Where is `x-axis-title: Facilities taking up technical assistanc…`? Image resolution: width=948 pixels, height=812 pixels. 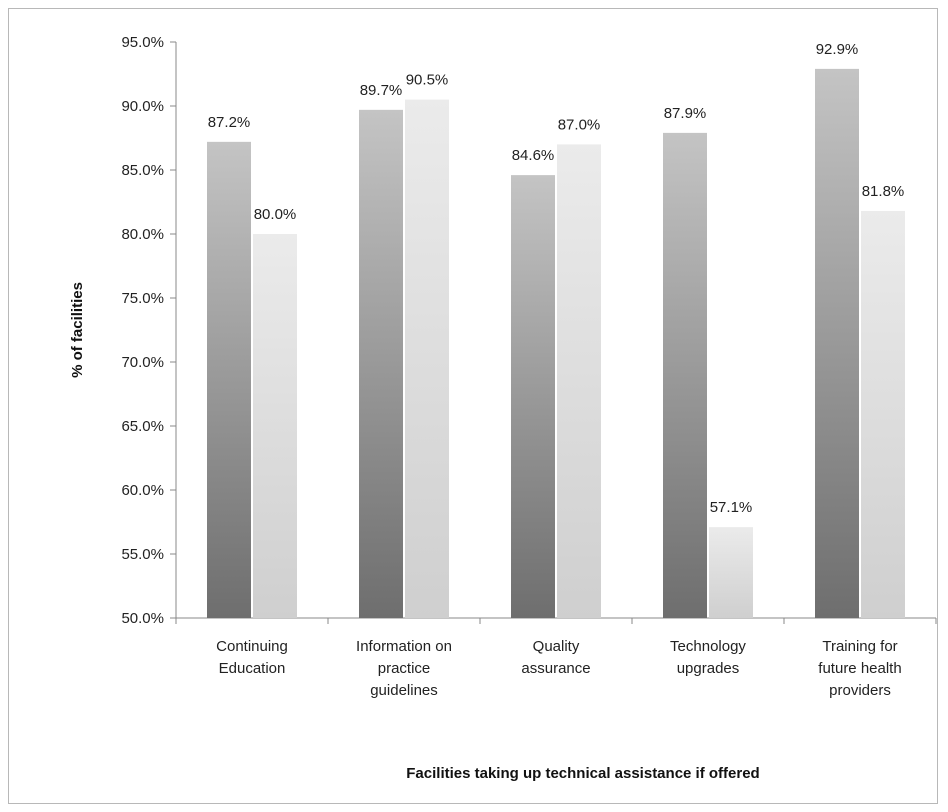
x-axis-title: Facilities taking up technical assistanc… is located at coordinates (582, 773).